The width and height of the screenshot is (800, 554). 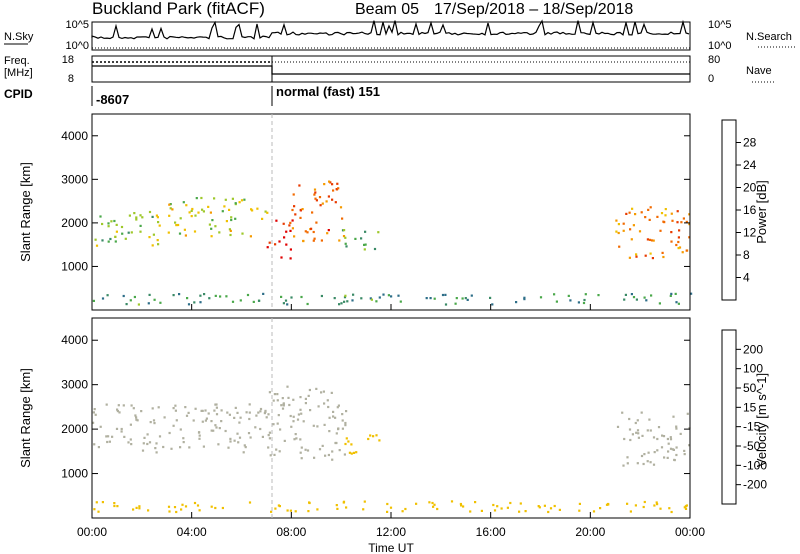 I want to click on colorbar-tick-label: 200, so click(x=753, y=349).